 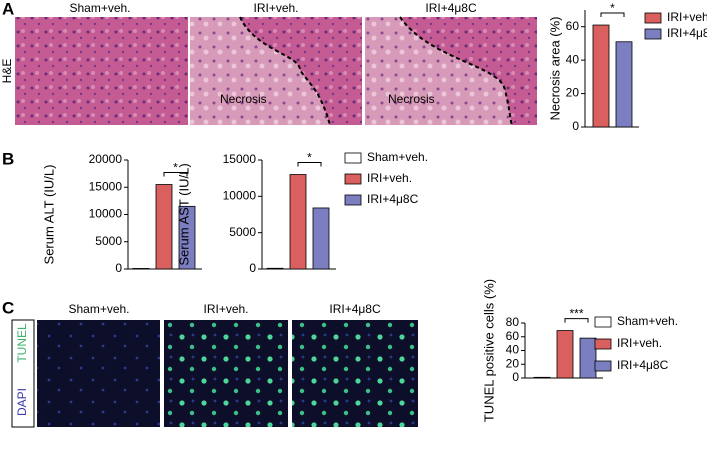 I want to click on panel-letter: C, so click(x=8, y=307).